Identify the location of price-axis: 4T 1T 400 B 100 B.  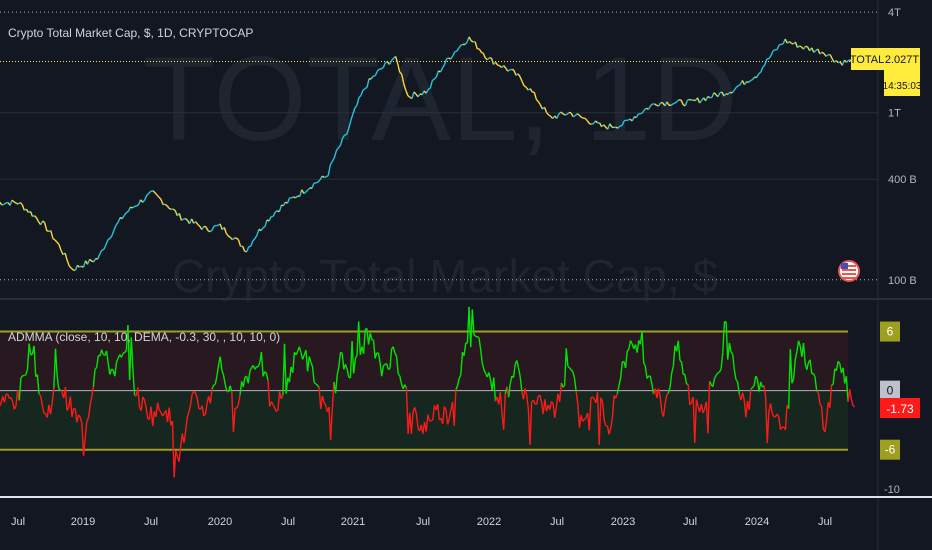
(902, 147).